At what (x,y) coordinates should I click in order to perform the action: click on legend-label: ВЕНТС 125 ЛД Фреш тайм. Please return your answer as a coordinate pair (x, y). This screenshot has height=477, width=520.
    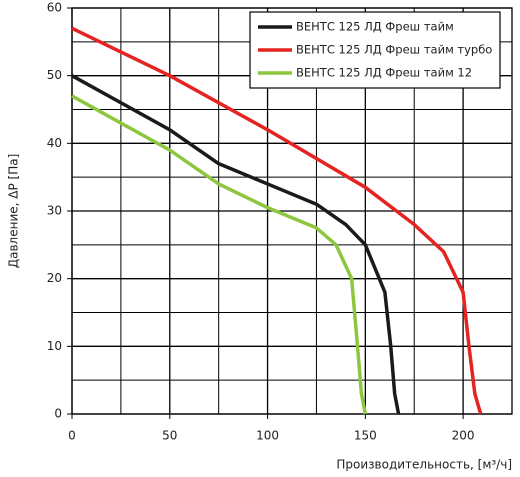
    Looking at the image, I should click on (375, 27).